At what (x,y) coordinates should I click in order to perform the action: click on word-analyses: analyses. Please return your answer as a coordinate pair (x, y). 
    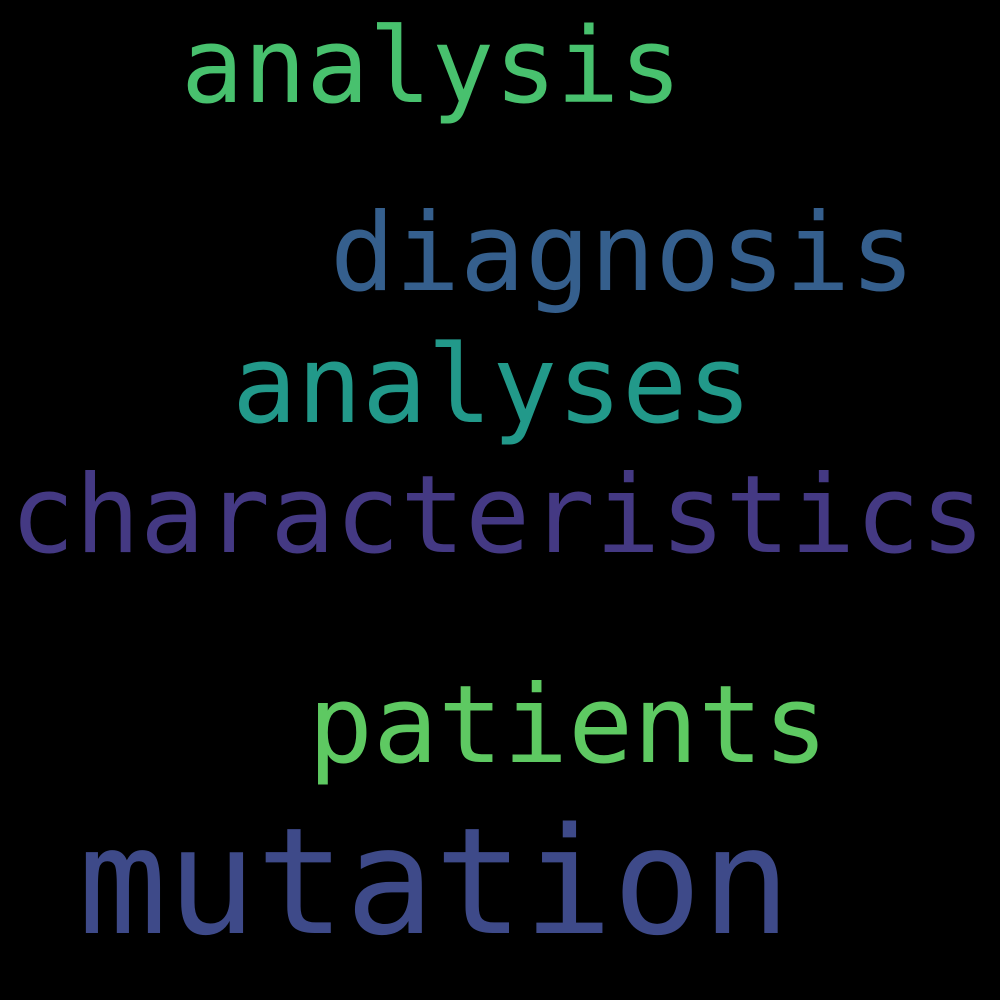
    Looking at the image, I should click on (492, 385).